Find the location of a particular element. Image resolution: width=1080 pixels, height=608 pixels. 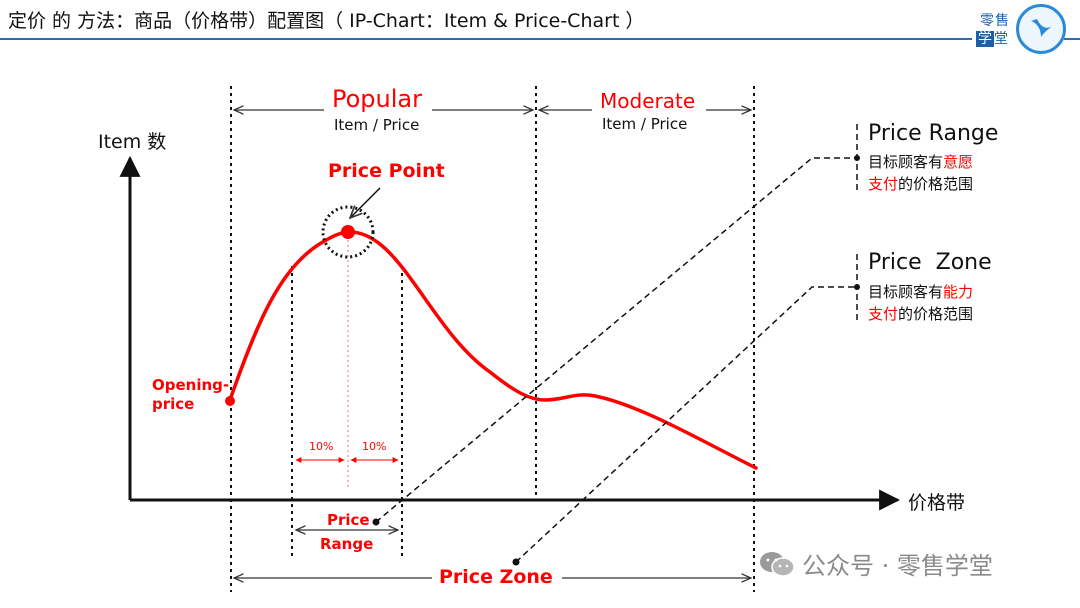

logo-text-line1: 零售 is located at coordinates (995, 21).